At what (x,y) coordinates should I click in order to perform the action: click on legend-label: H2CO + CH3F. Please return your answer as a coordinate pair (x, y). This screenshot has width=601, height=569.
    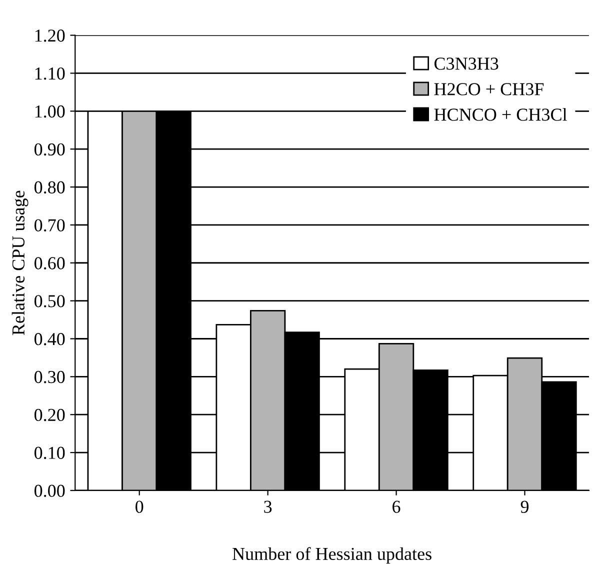
    Looking at the image, I should click on (489, 89).